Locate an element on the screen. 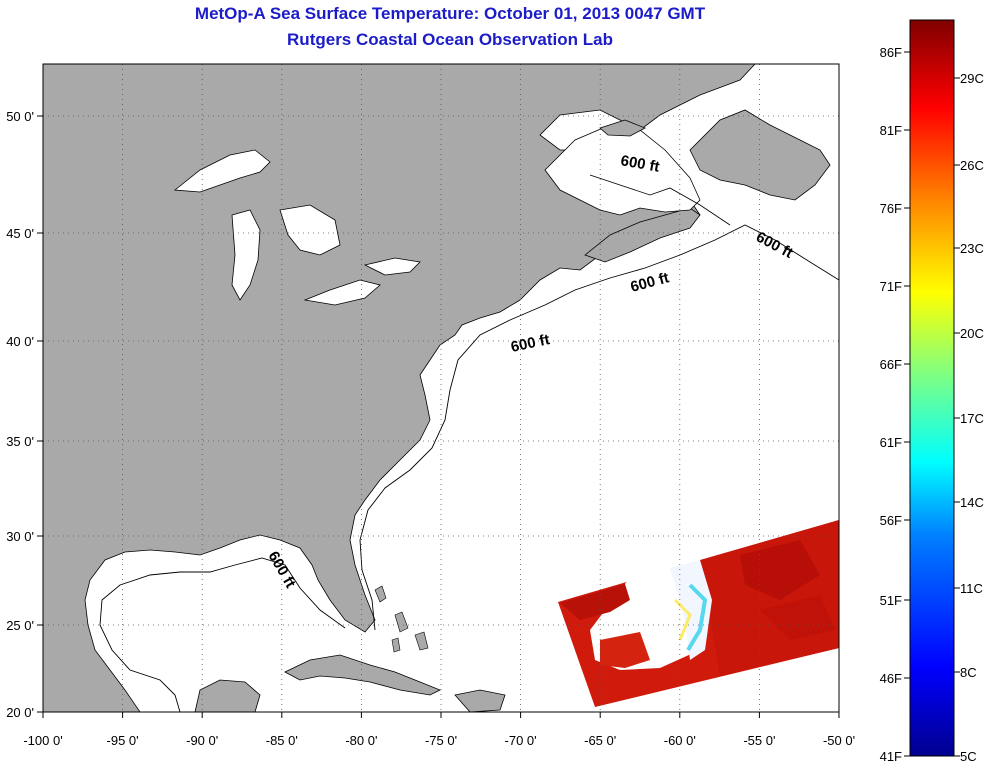  colorbar-f-label: 71F is located at coordinates (891, 286).